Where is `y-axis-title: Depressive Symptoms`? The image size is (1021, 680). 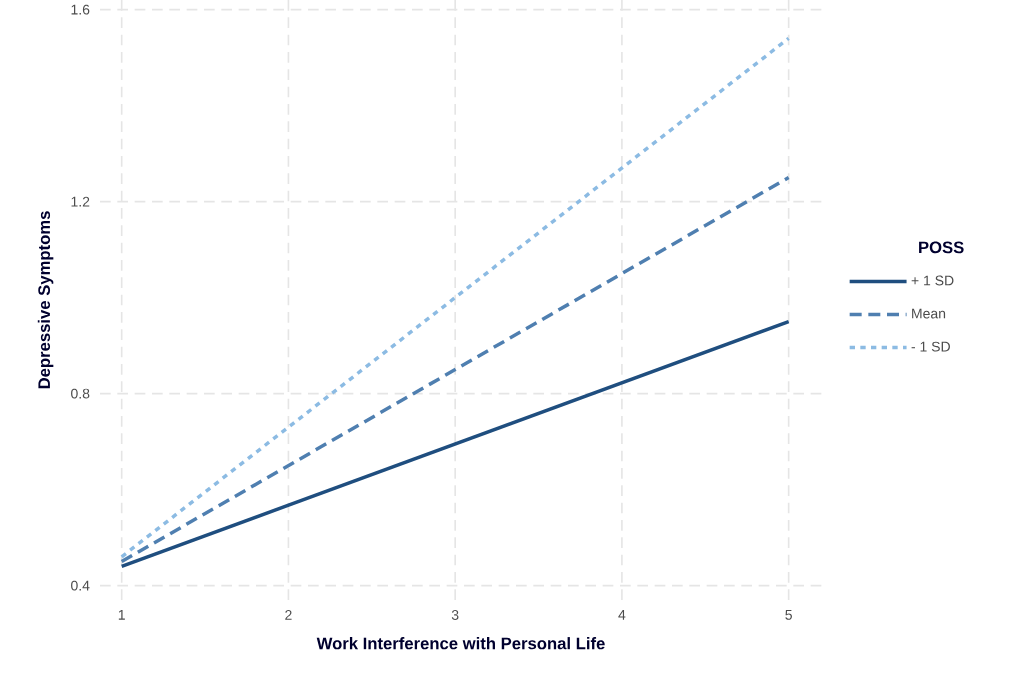
y-axis-title: Depressive Symptoms is located at coordinates (45, 300).